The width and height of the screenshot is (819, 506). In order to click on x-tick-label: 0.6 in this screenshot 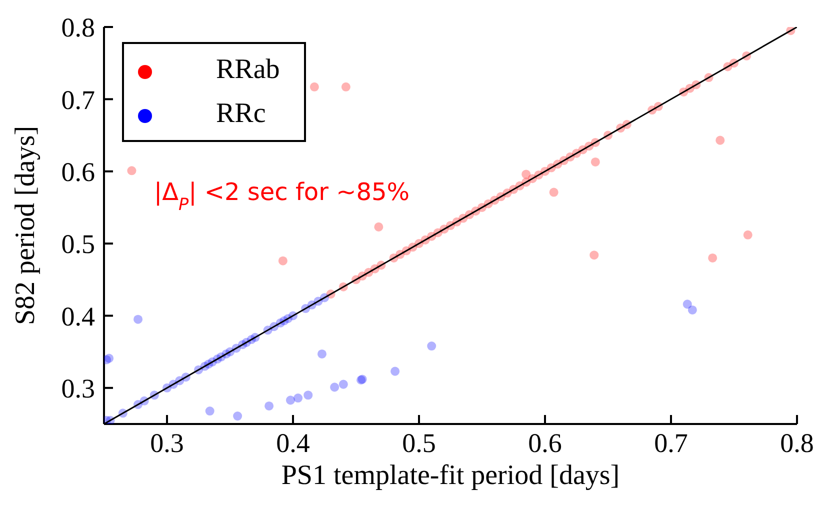, I will do `click(545, 443)`.